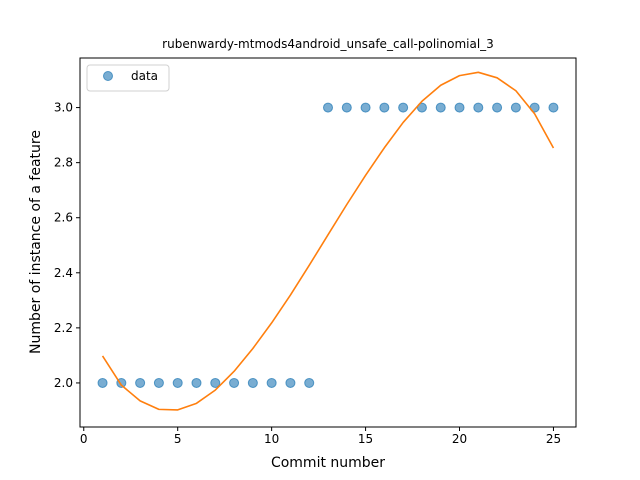 The image size is (640, 480). Describe the element at coordinates (178, 439) in the screenshot. I see `x-tick-label: 5` at that location.